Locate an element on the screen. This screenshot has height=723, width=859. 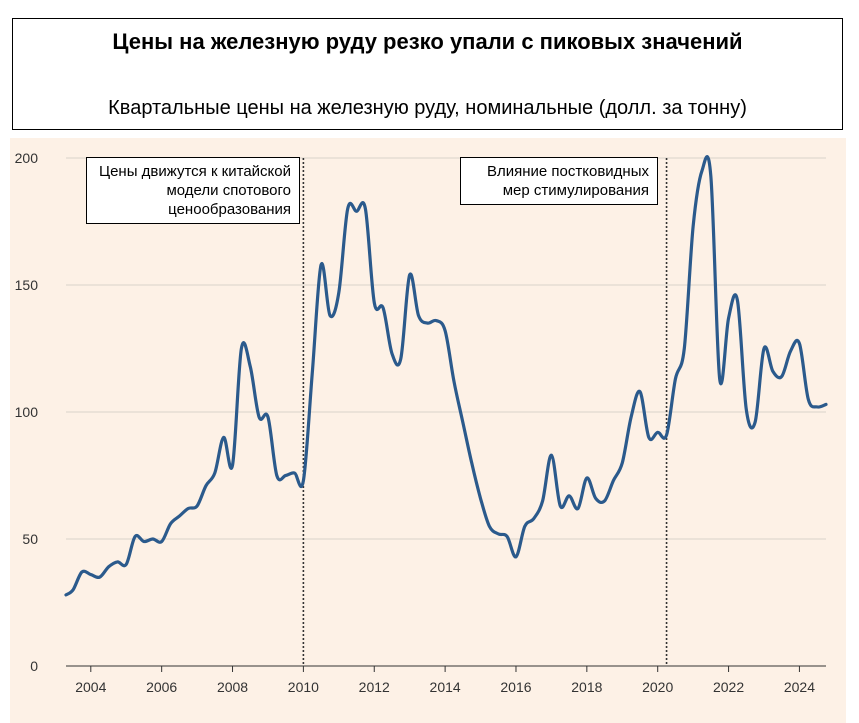
x-tick-label: 2004 is located at coordinates (90, 687).